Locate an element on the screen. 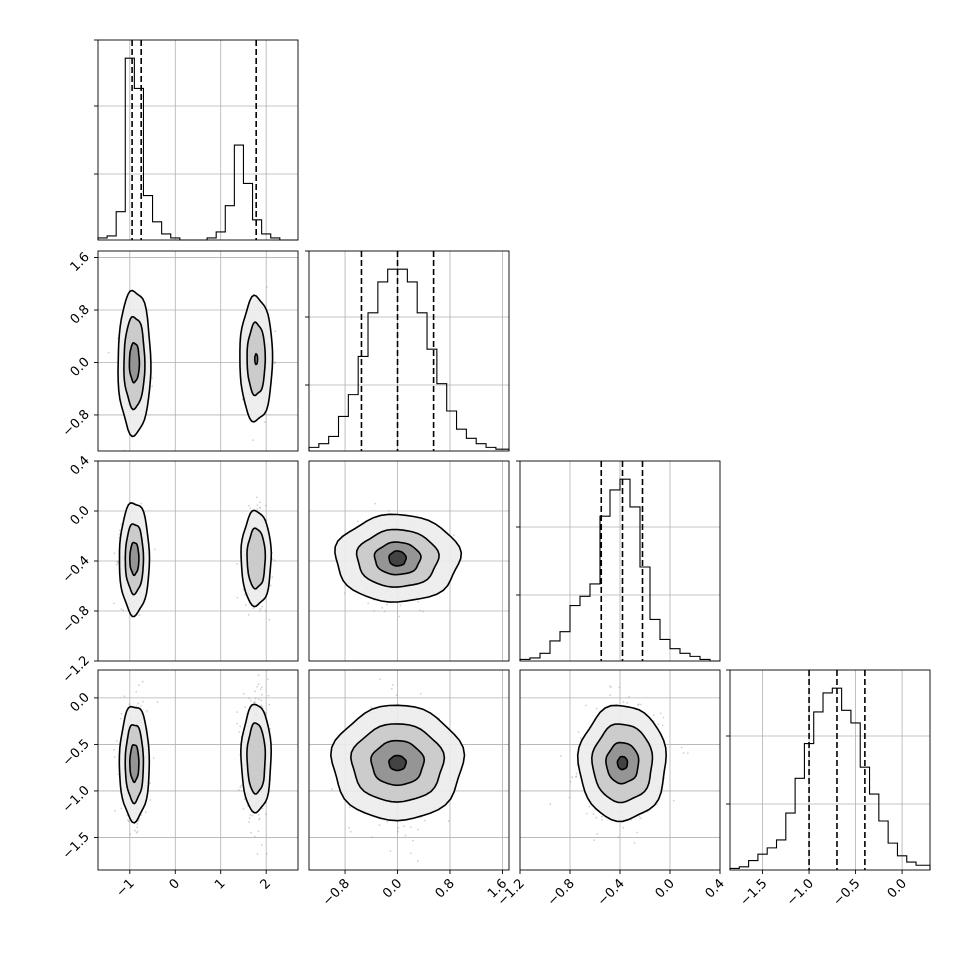 This screenshot has height=970, width=970. x-tick-label: 0.4 is located at coordinates (715, 888).